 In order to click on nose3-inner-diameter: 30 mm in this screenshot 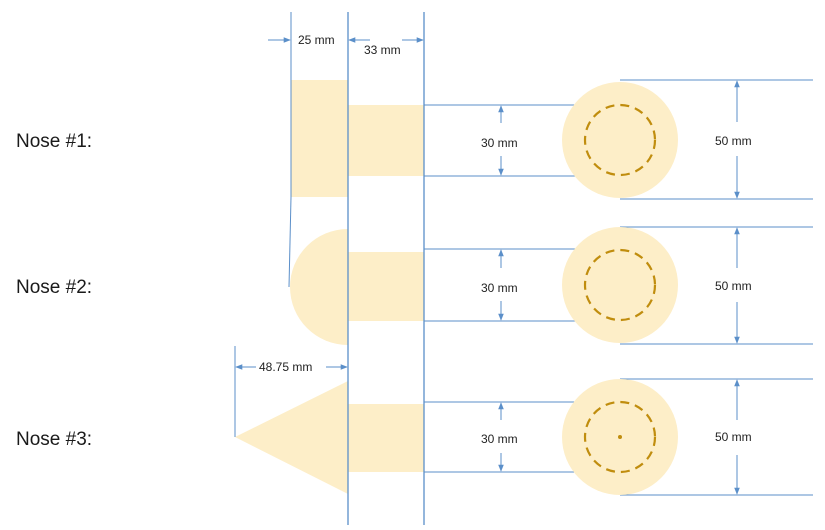, I will do `click(499, 439)`.